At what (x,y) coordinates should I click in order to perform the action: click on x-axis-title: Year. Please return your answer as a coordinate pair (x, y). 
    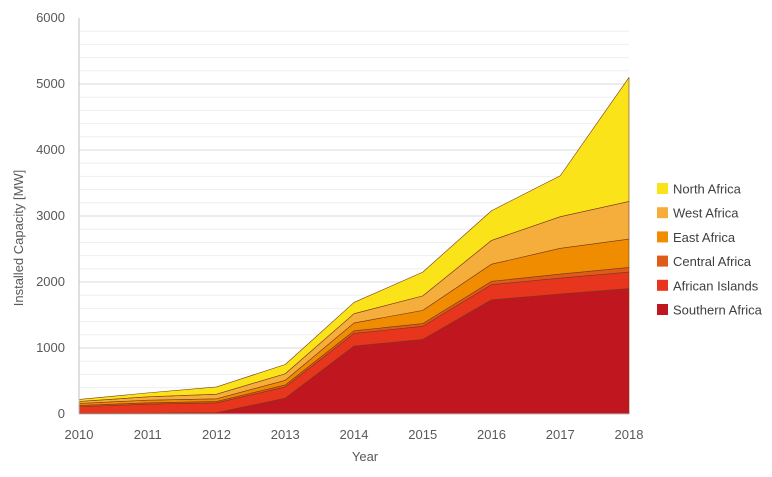
    Looking at the image, I should click on (365, 456).